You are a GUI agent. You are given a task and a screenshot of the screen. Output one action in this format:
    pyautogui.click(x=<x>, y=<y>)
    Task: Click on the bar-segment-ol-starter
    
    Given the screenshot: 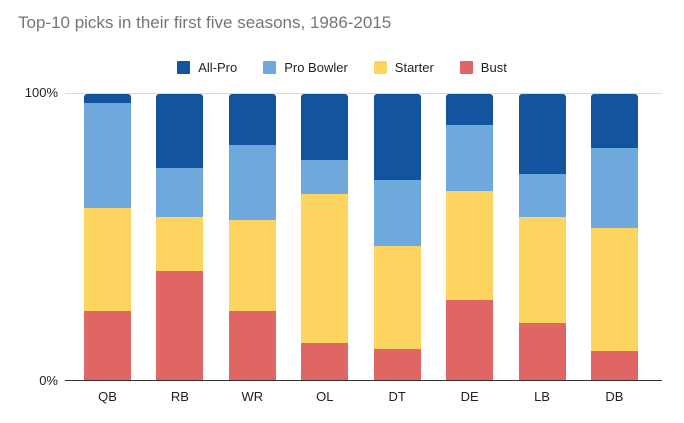 What is the action you would take?
    pyautogui.click(x=325, y=268)
    